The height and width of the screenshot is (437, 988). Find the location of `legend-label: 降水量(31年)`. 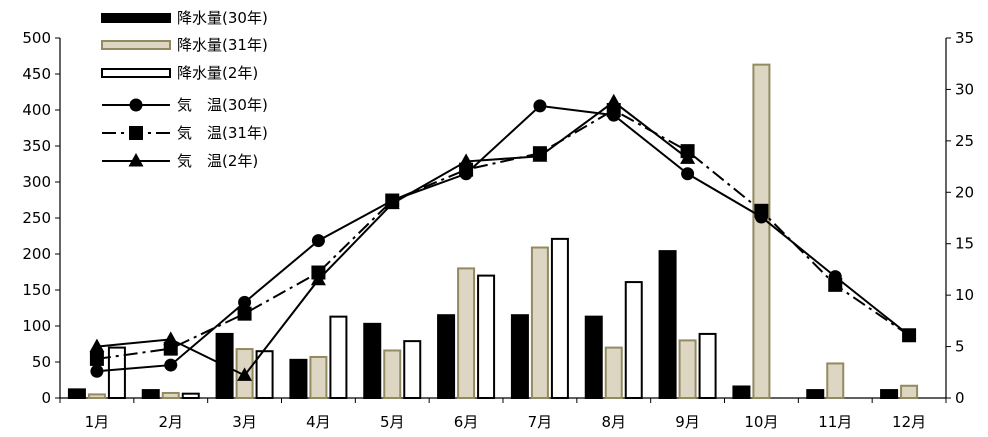

legend-label: 降水量(31年) is located at coordinates (222, 45).